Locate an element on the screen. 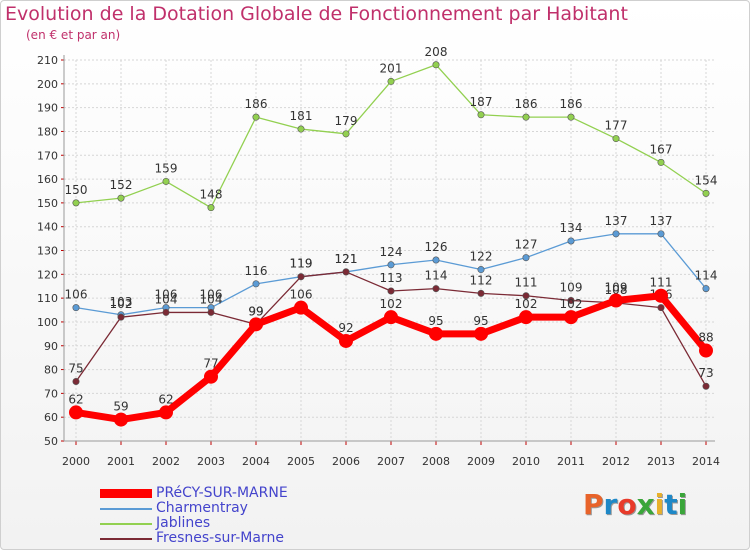 The height and width of the screenshot is (550, 750). logo-letter: i is located at coordinates (659, 504).